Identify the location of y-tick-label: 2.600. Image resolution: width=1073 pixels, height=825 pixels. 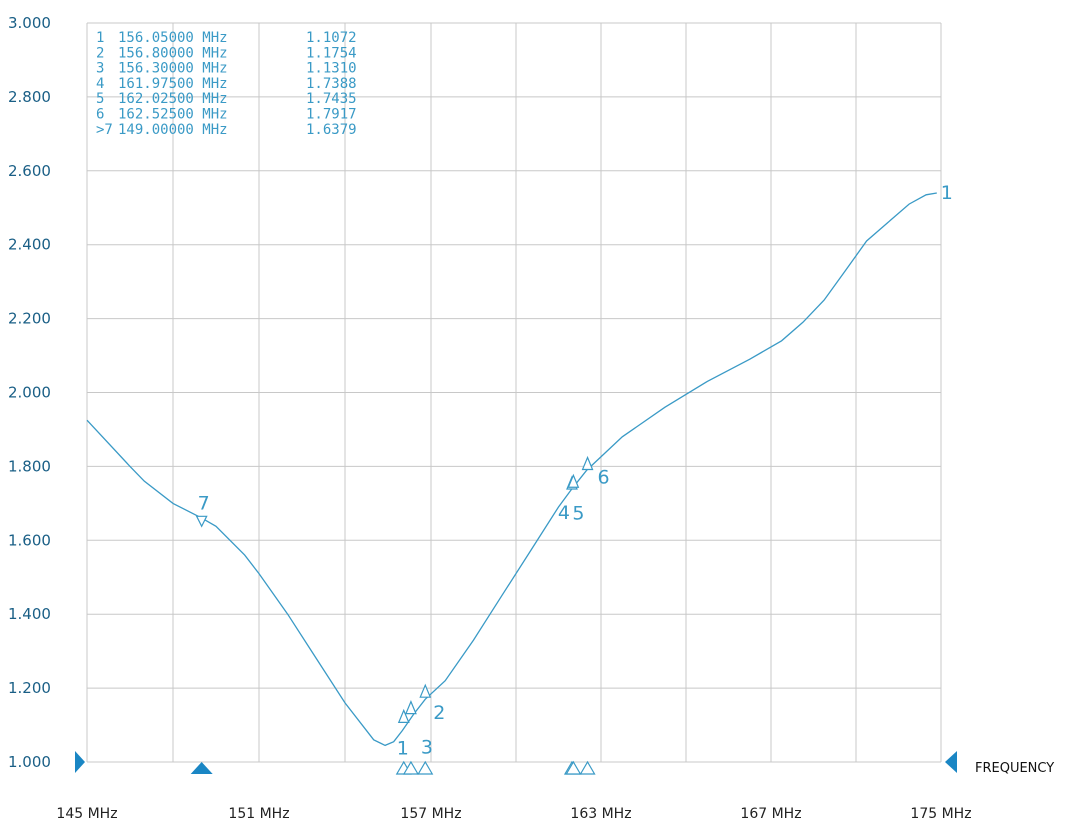
(29, 171).